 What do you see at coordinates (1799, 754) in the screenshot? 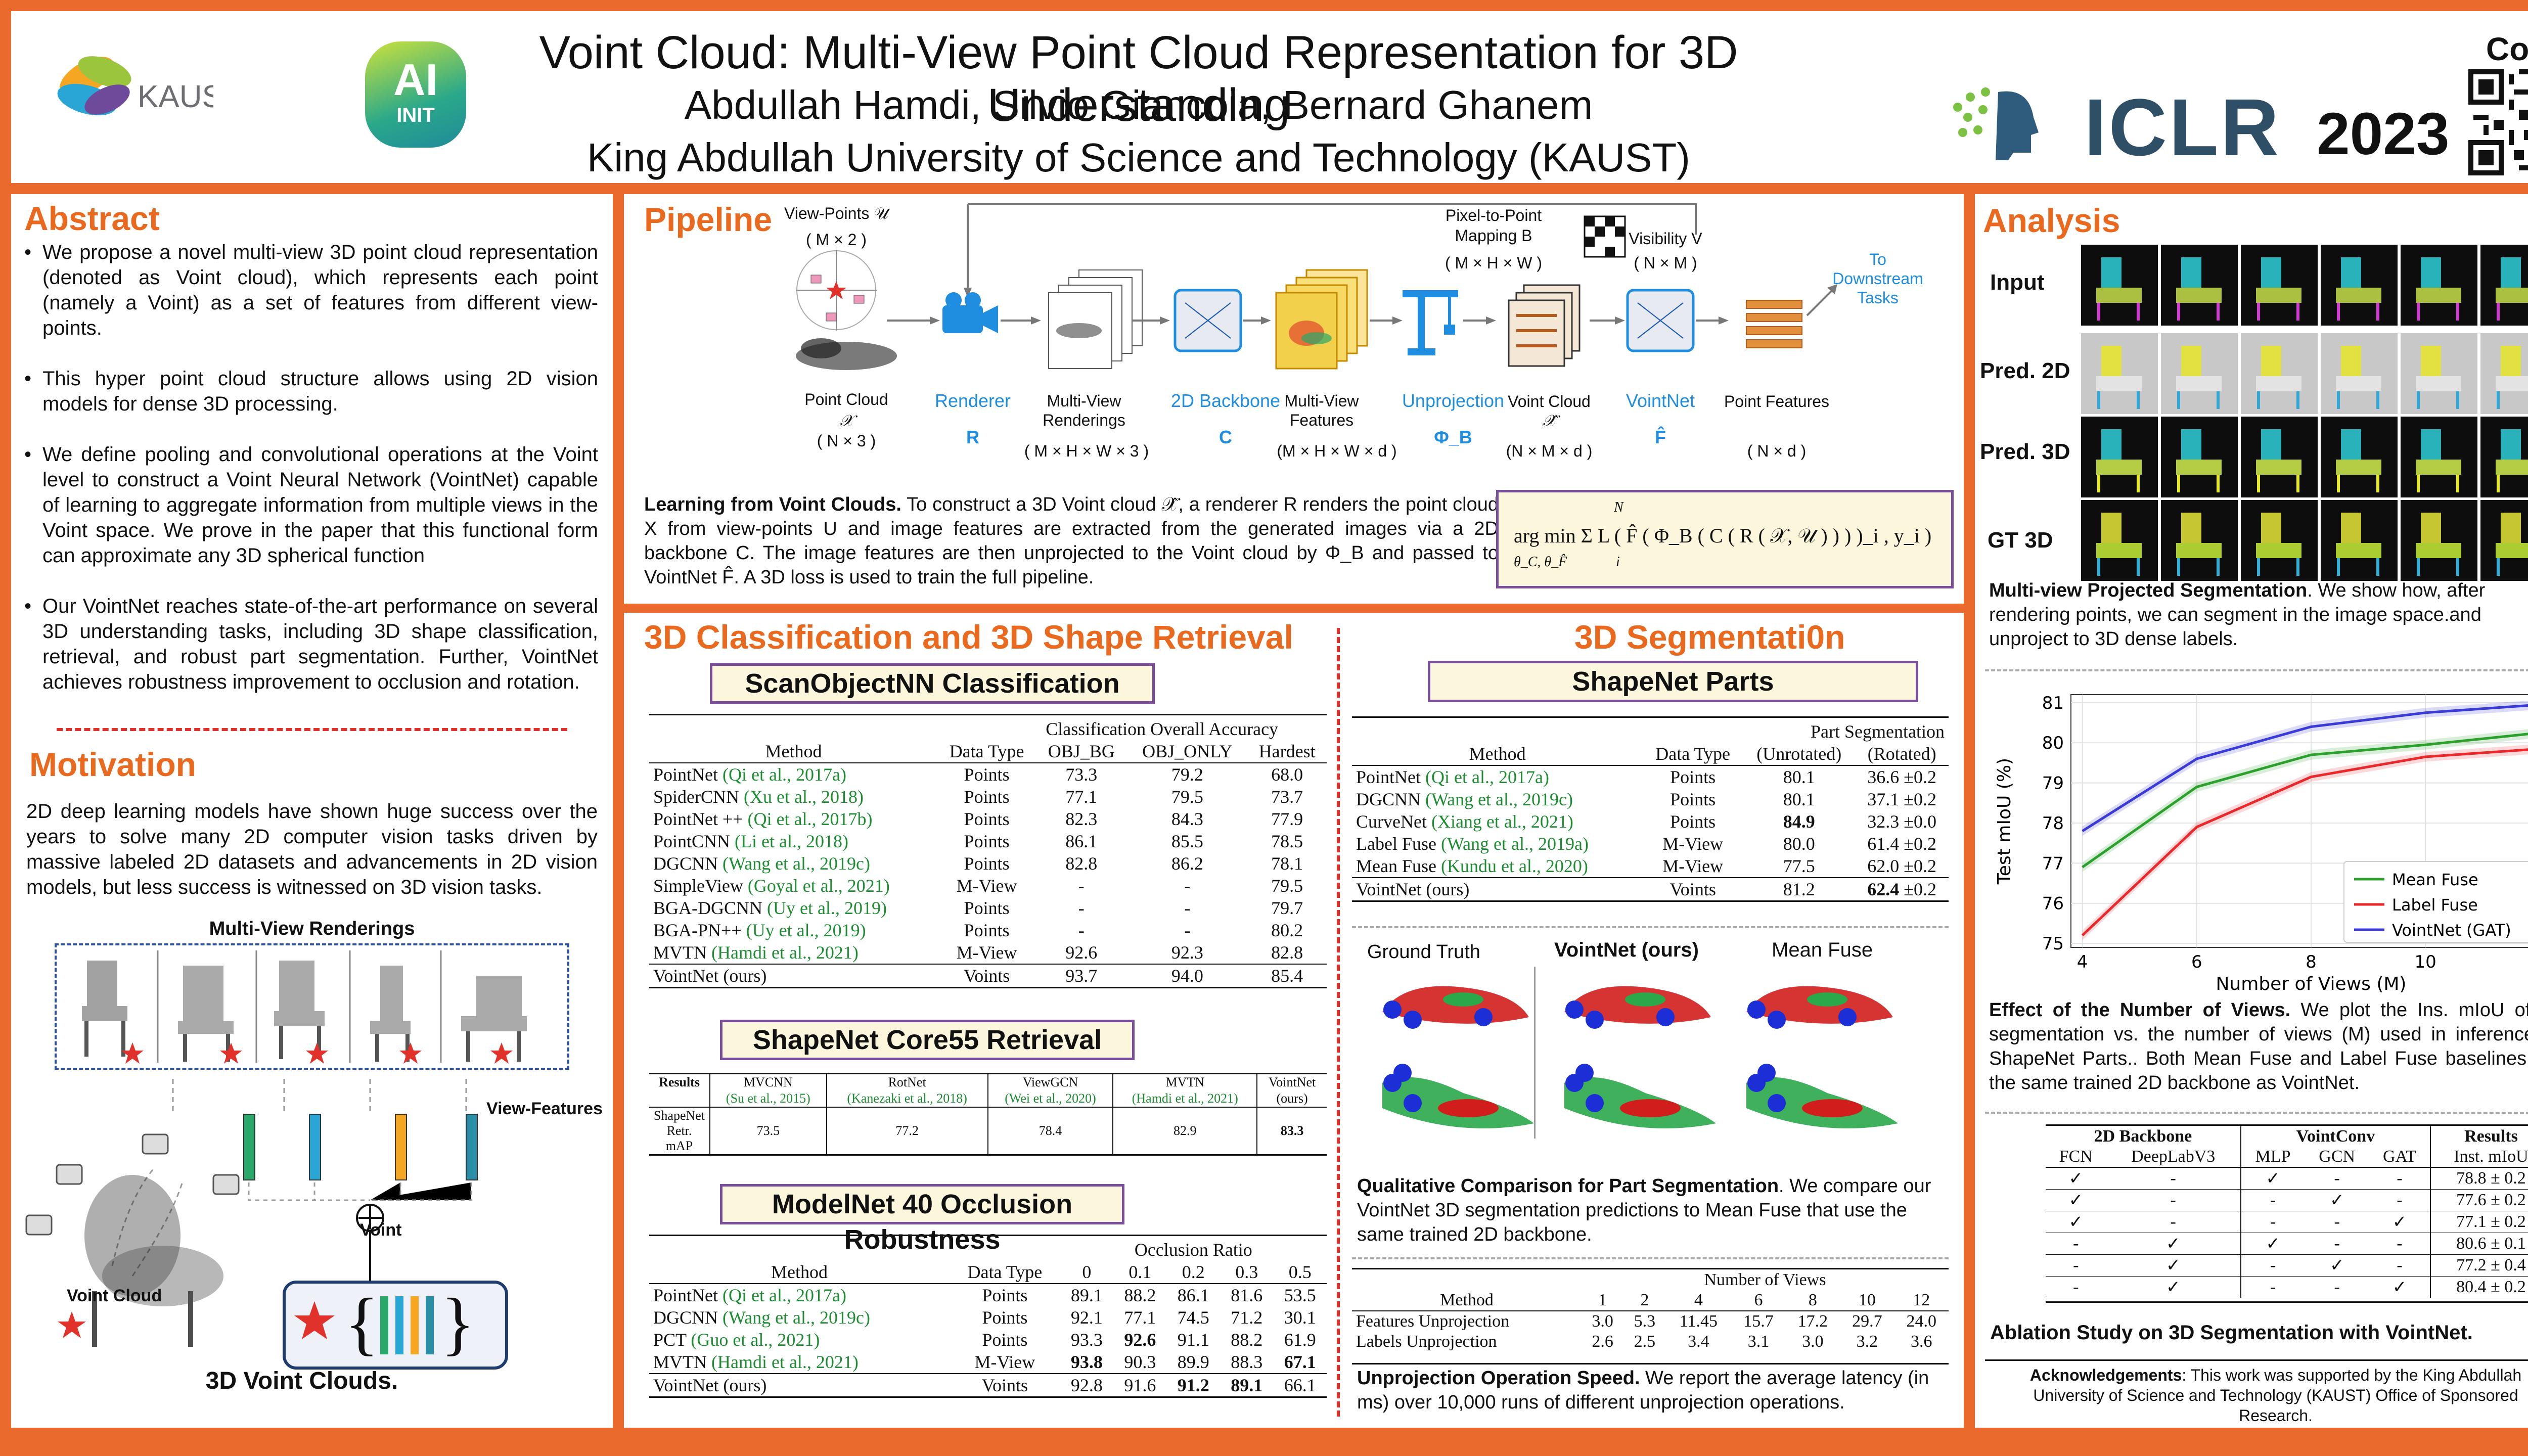
I see `col-unrotated: (Unrotated)` at bounding box center [1799, 754].